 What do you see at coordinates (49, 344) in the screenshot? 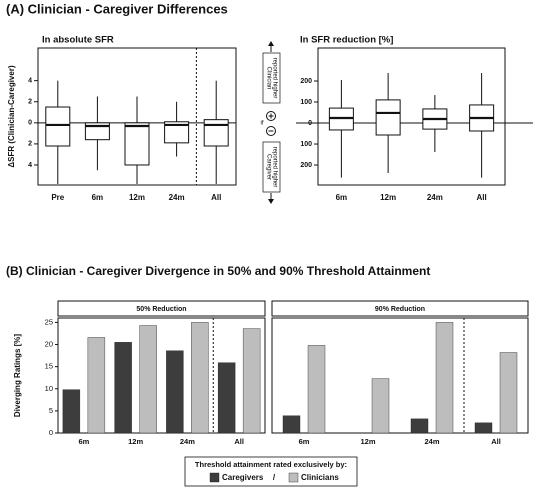
I see `y-tick-label: 20` at bounding box center [49, 344].